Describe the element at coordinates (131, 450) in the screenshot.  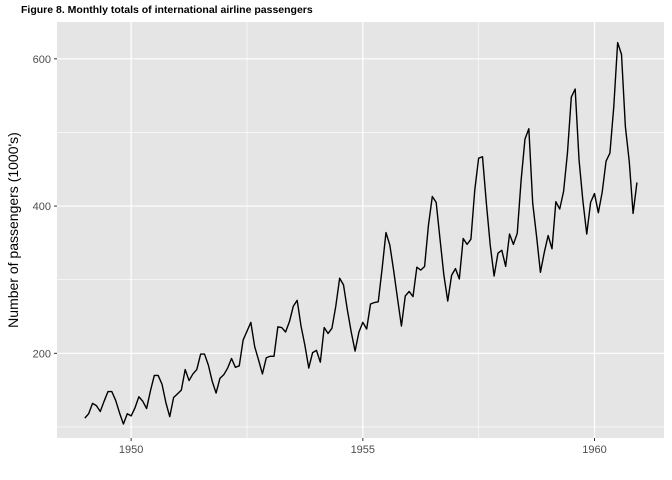
I see `x-tick-label: 1950` at that location.